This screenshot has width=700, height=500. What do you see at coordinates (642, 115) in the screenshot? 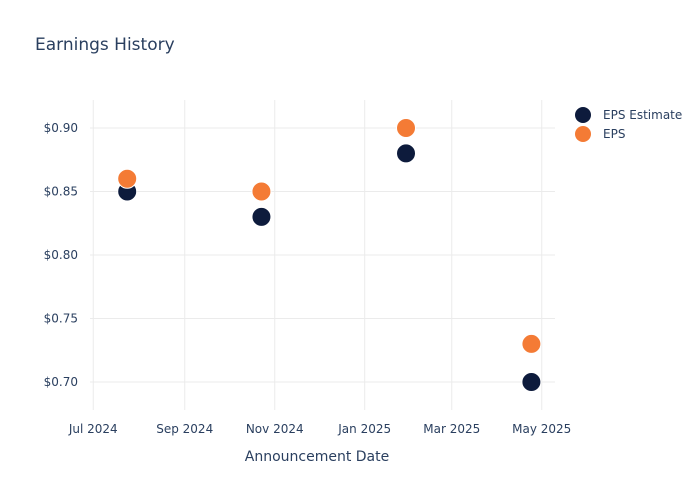
I see `legend-label: EPS Estimate` at bounding box center [642, 115].